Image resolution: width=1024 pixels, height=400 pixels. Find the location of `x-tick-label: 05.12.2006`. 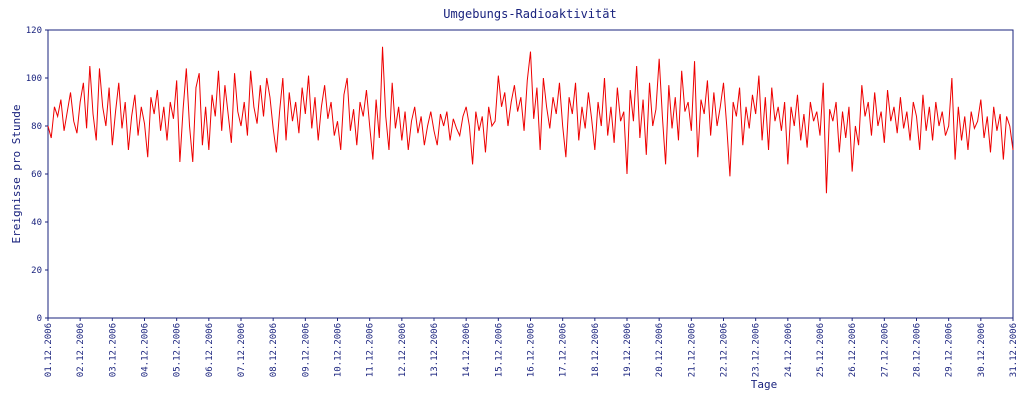

x-tick-label: 05.12.2006 is located at coordinates (178, 350).